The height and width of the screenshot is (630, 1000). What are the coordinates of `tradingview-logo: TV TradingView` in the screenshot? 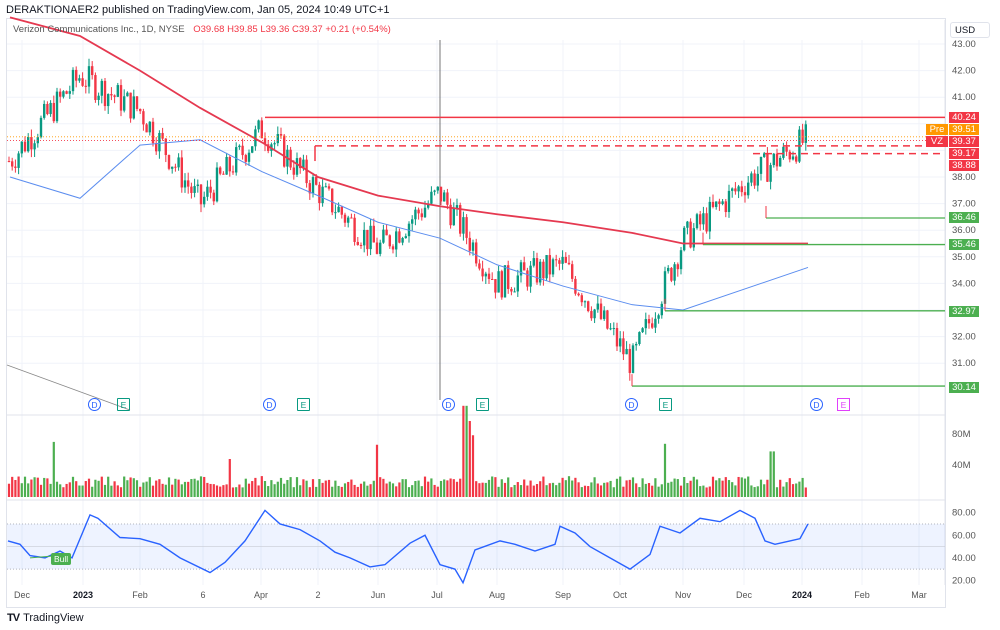 It's located at (45, 618).